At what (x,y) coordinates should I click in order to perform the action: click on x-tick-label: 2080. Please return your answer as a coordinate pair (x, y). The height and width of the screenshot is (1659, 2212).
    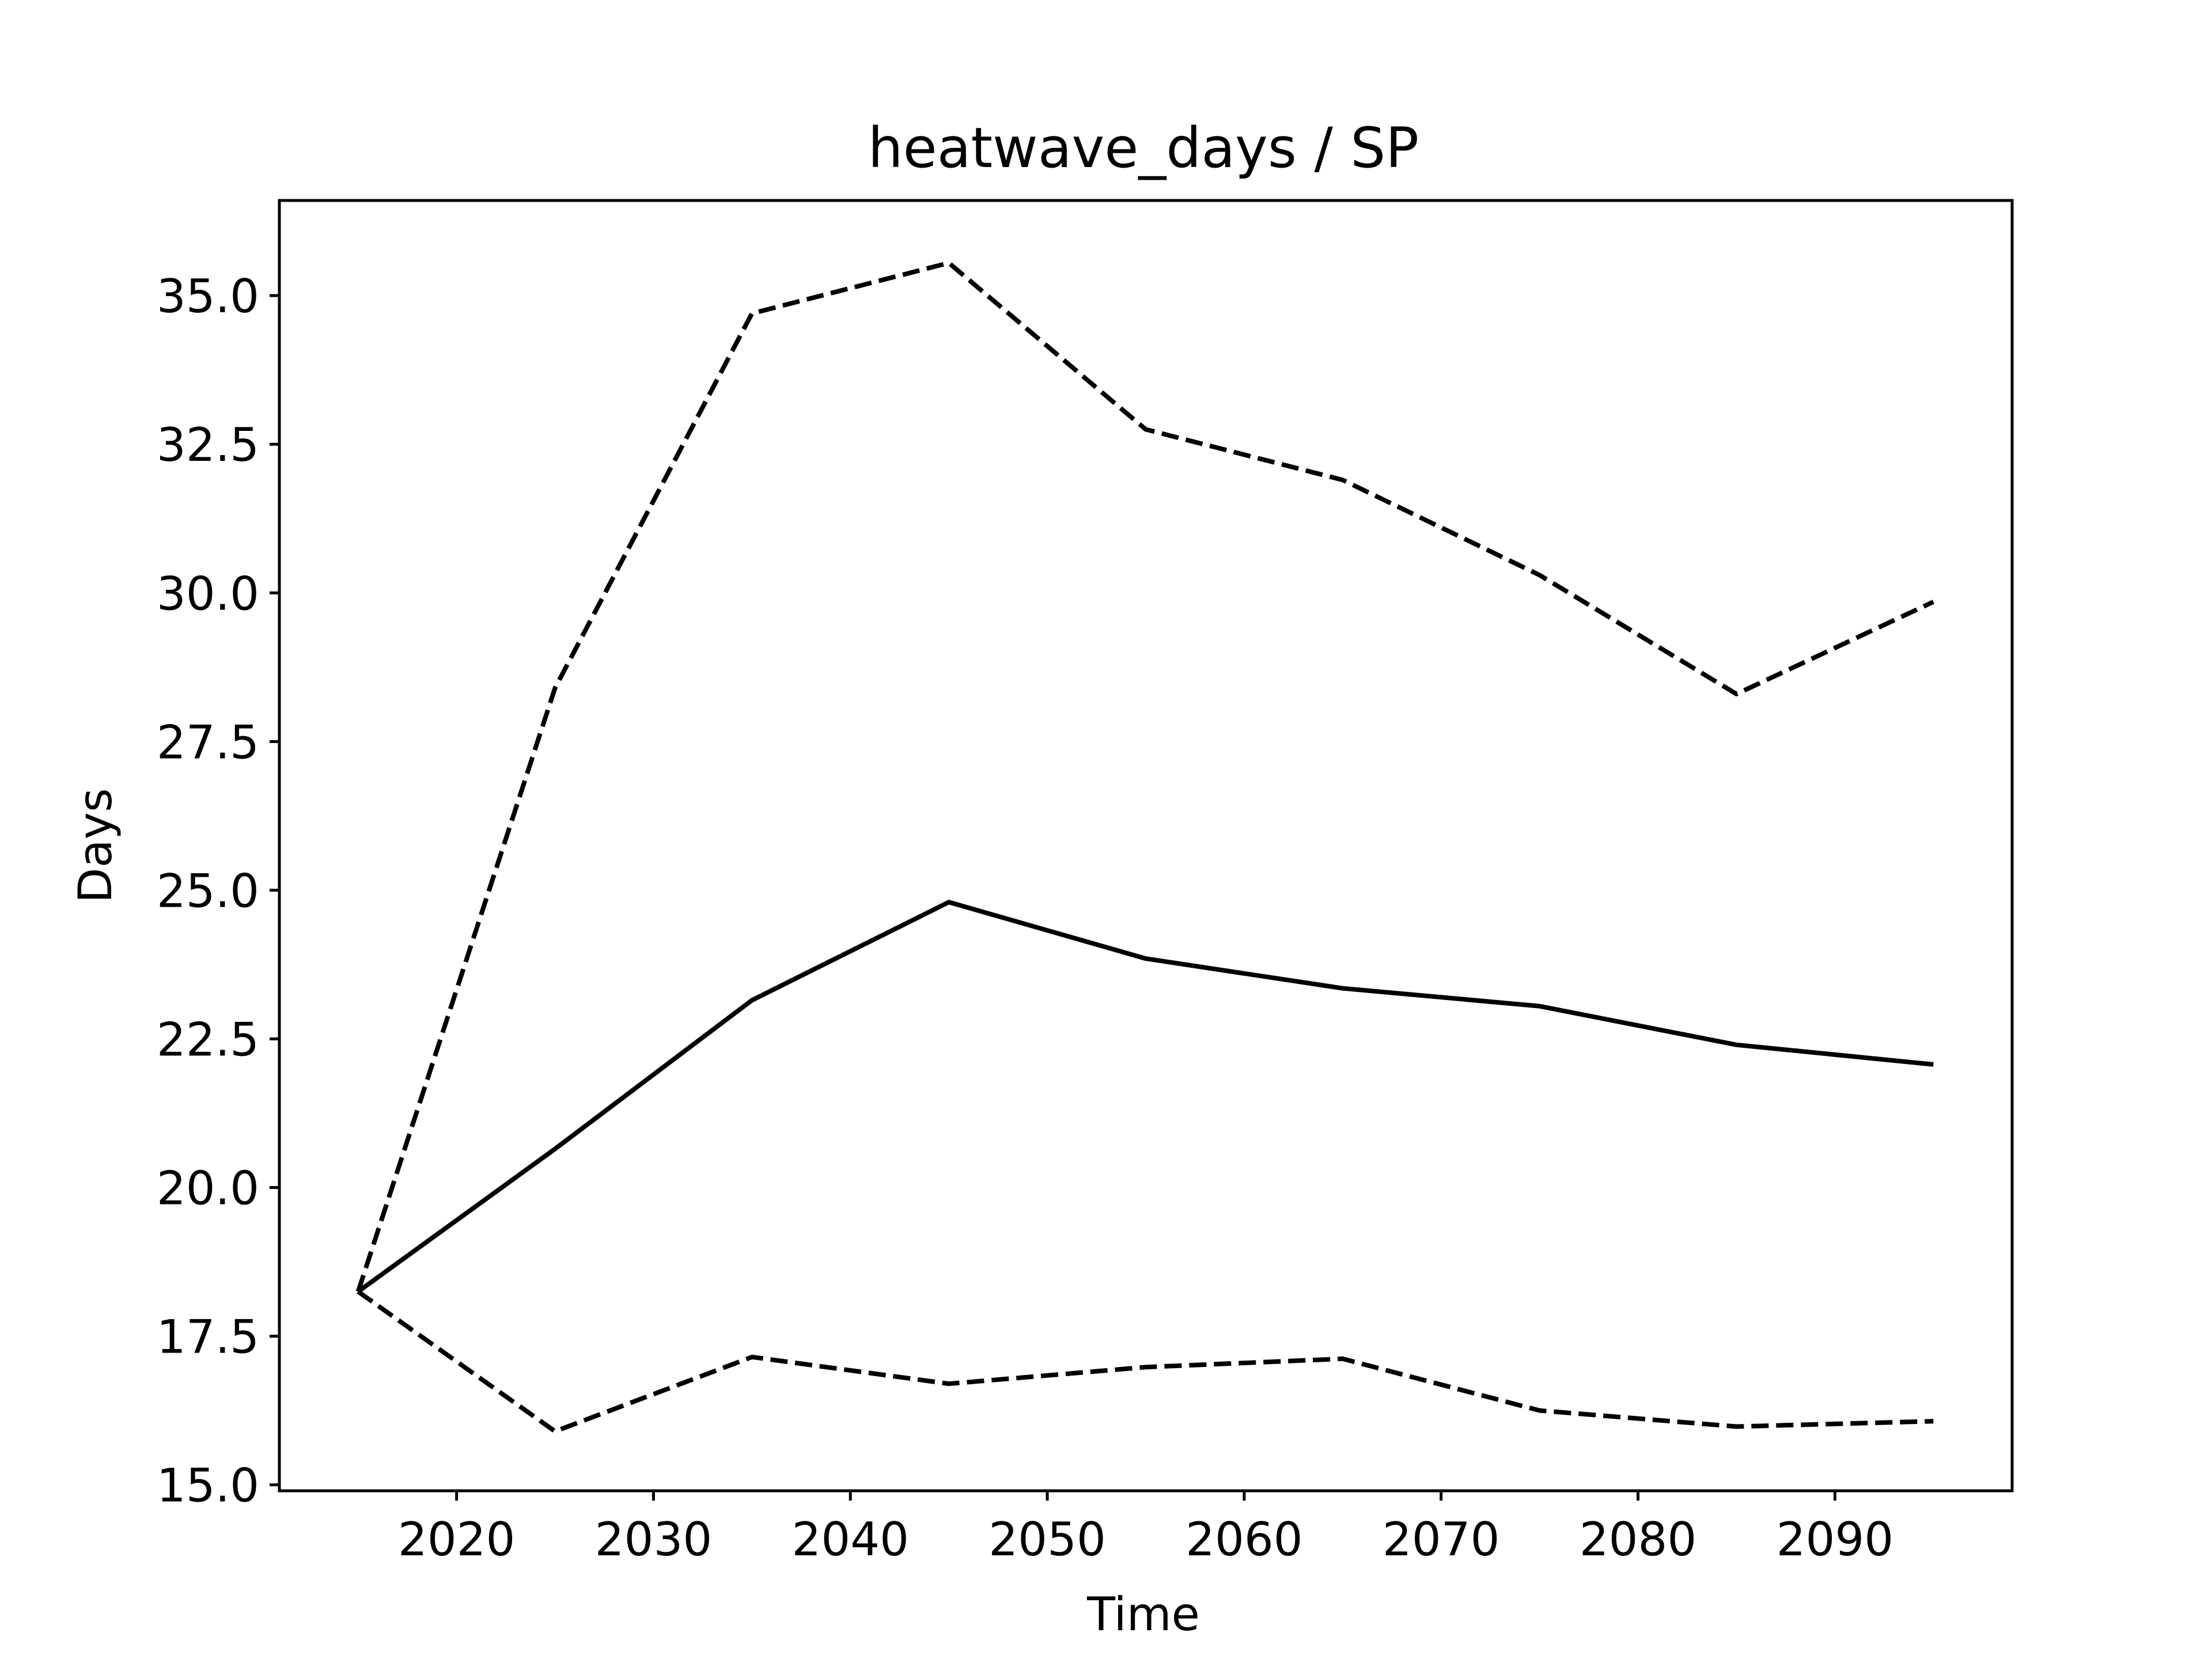
    Looking at the image, I should click on (1638, 1539).